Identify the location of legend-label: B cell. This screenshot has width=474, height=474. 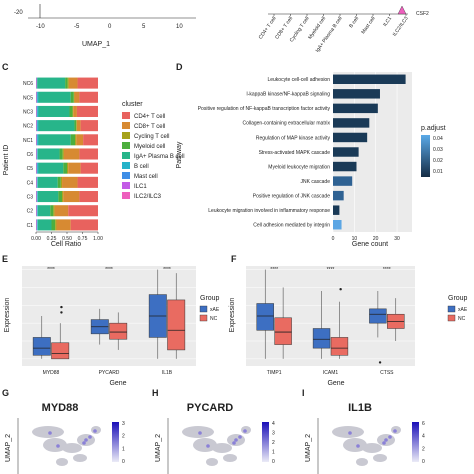
(141, 167).